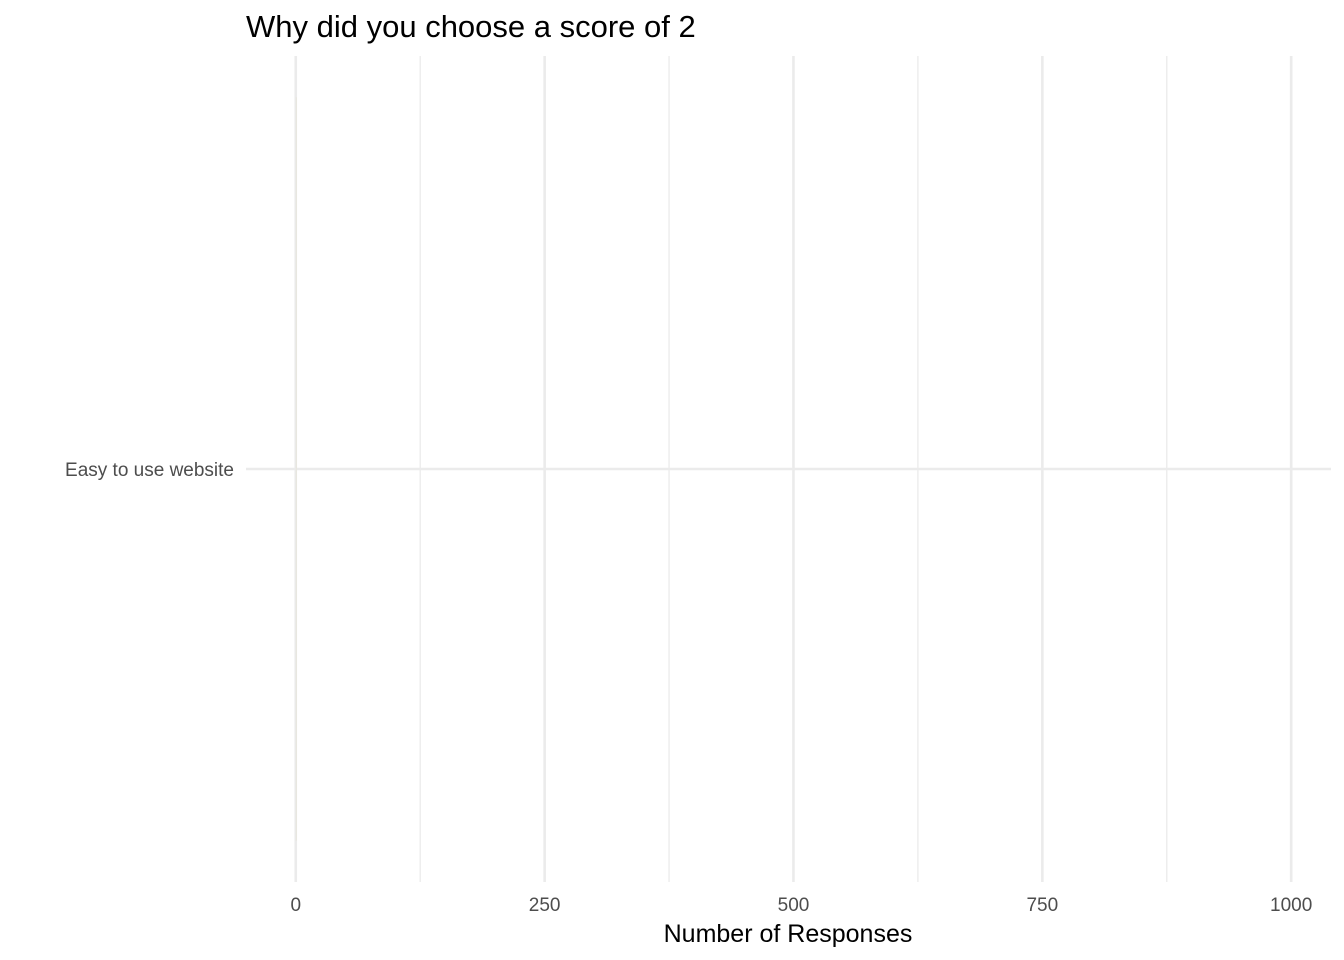 This screenshot has width=1344, height=960. I want to click on x-tick-label: 0, so click(295, 905).